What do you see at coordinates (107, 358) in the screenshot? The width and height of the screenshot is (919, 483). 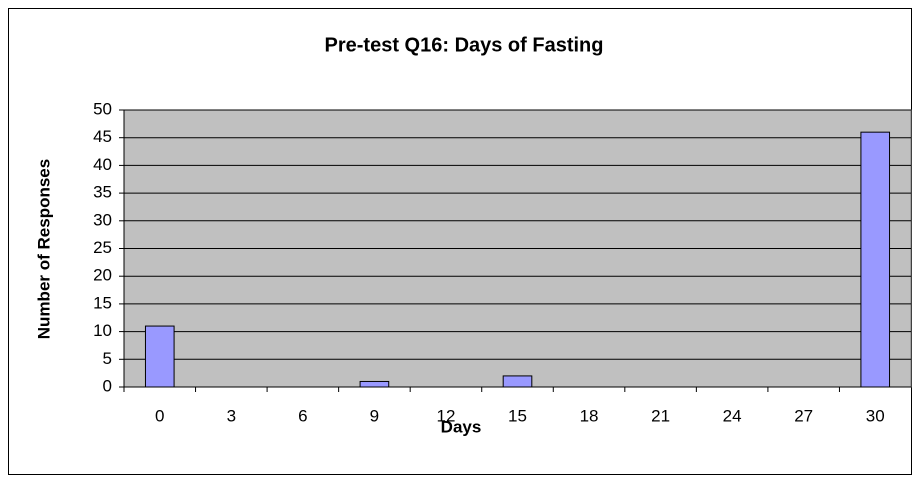 I see `y-tick-label: 5` at bounding box center [107, 358].